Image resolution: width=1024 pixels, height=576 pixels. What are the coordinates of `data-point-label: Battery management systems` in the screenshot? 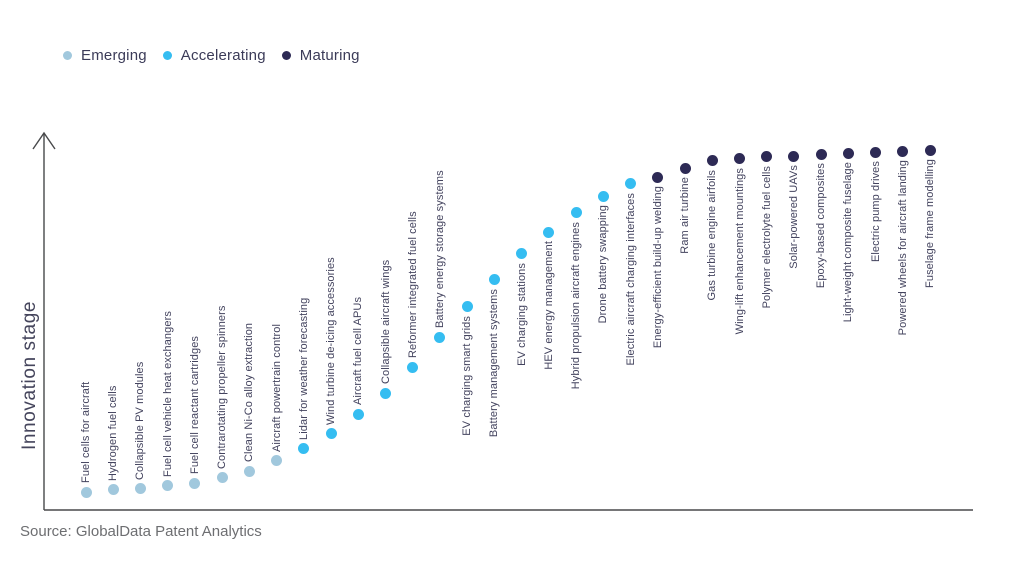 It's located at (494, 363).